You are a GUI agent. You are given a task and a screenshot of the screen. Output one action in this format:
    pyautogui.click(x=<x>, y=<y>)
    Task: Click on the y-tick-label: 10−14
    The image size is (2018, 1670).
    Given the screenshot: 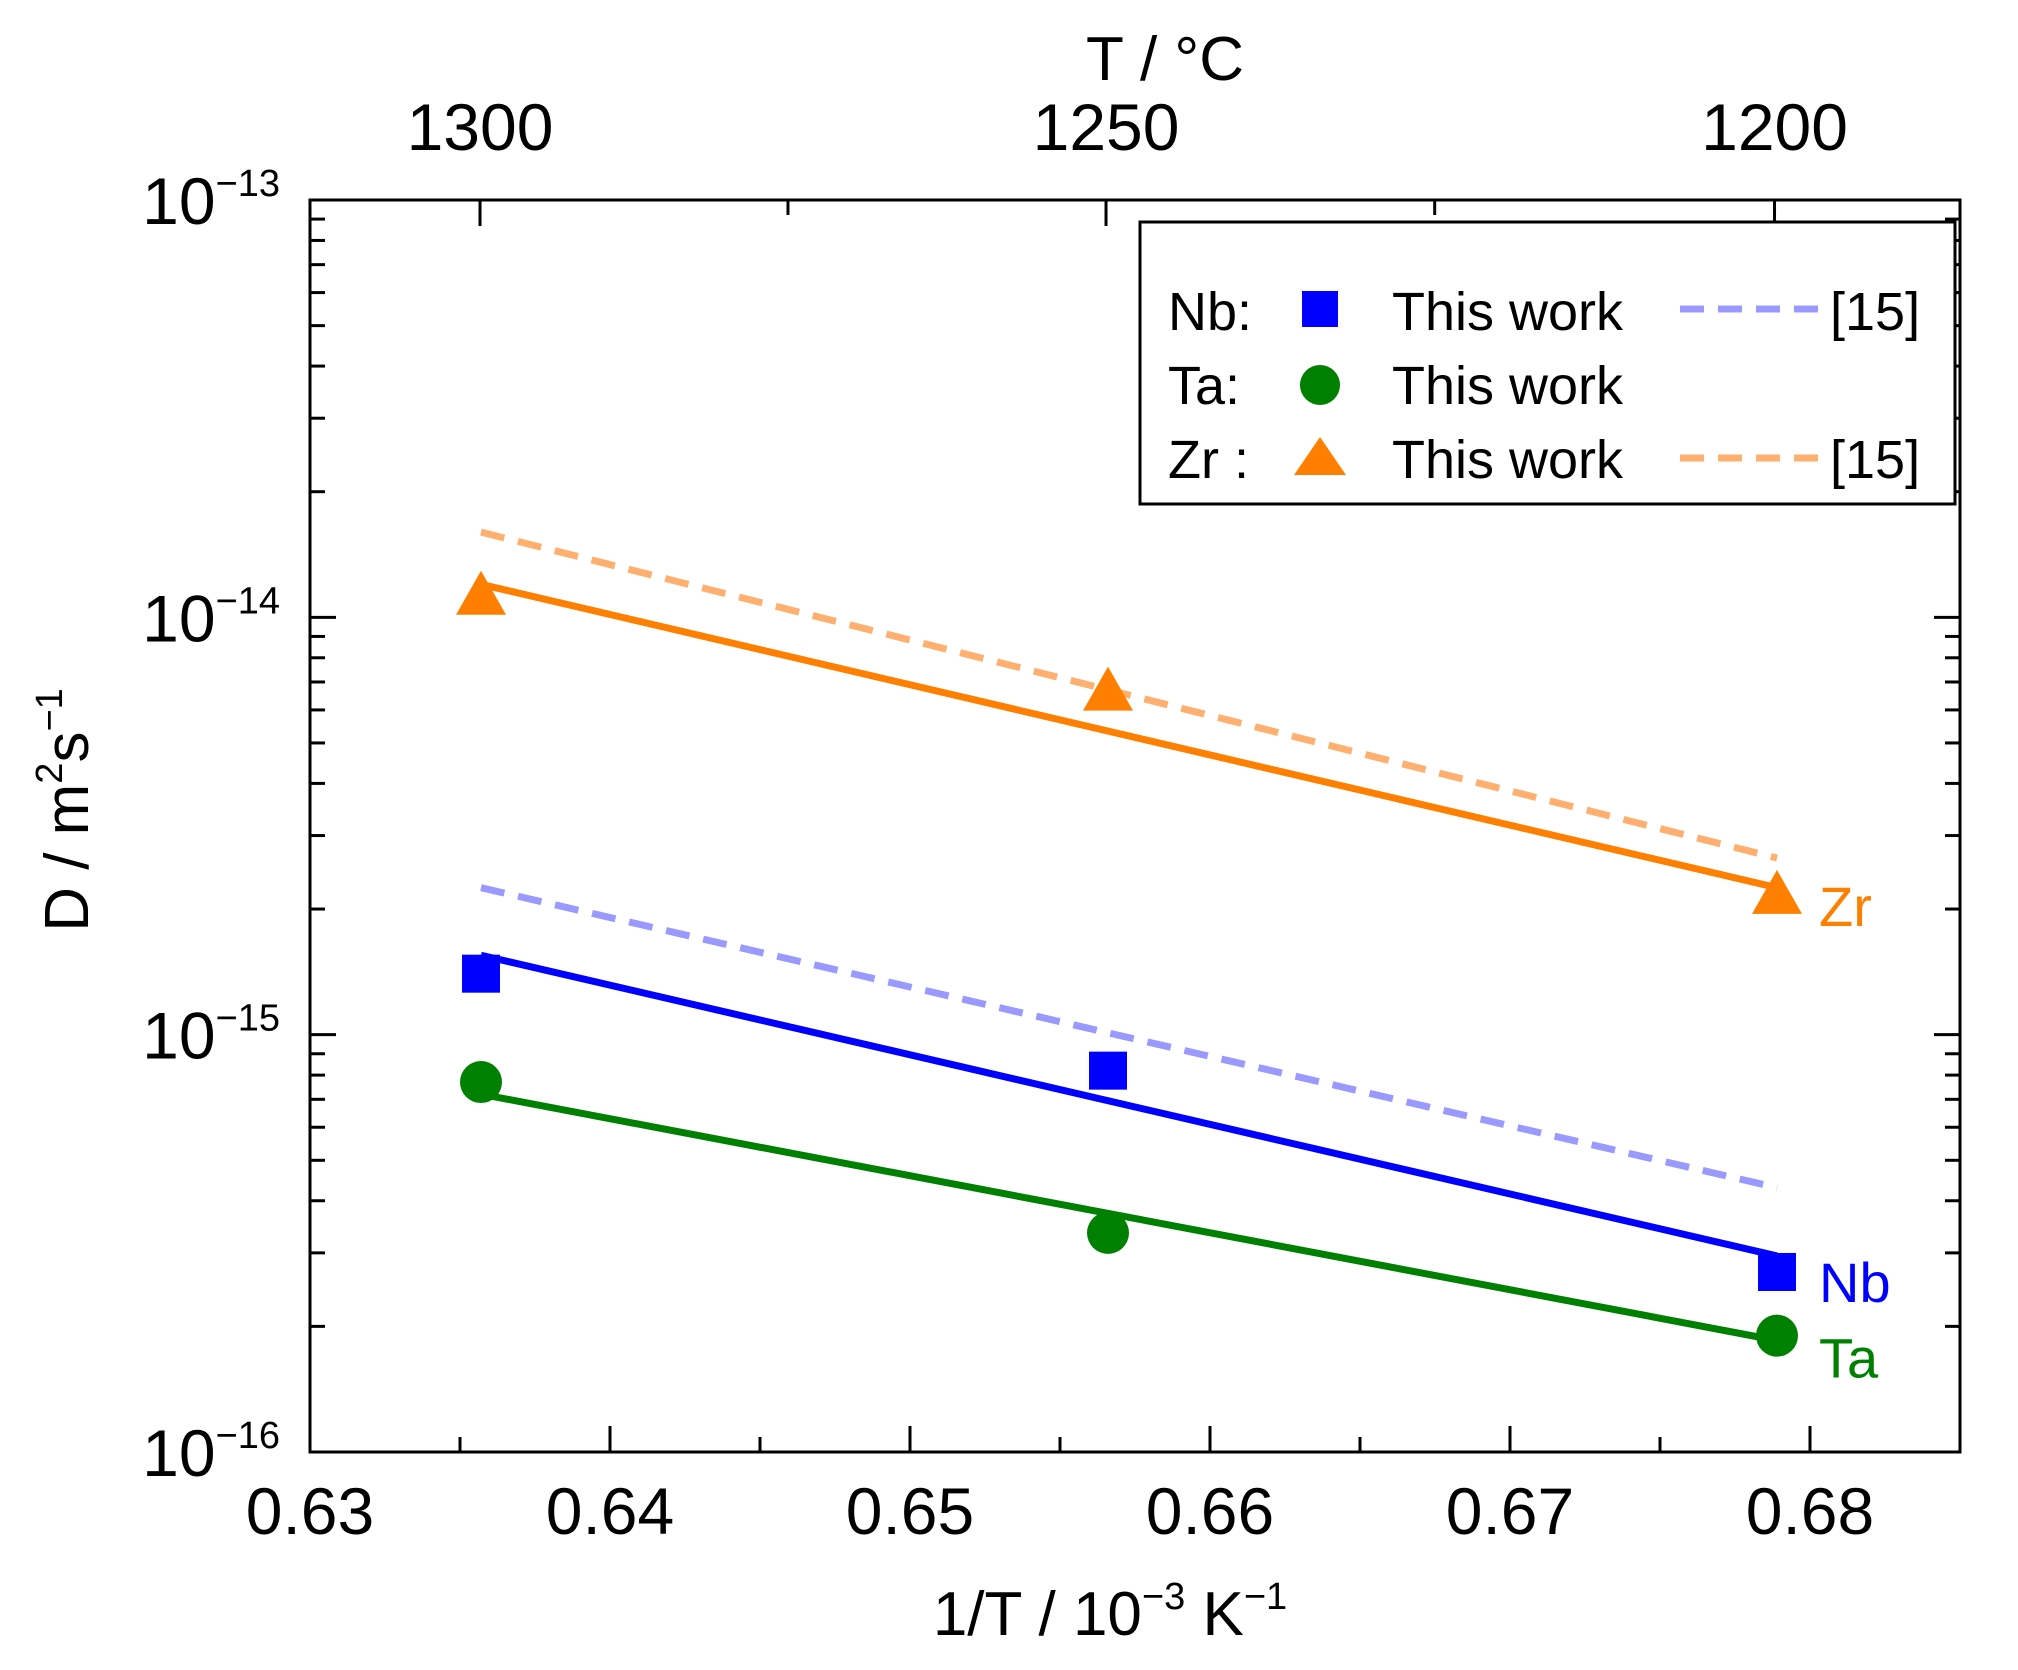 What is the action you would take?
    pyautogui.click(x=211, y=617)
    